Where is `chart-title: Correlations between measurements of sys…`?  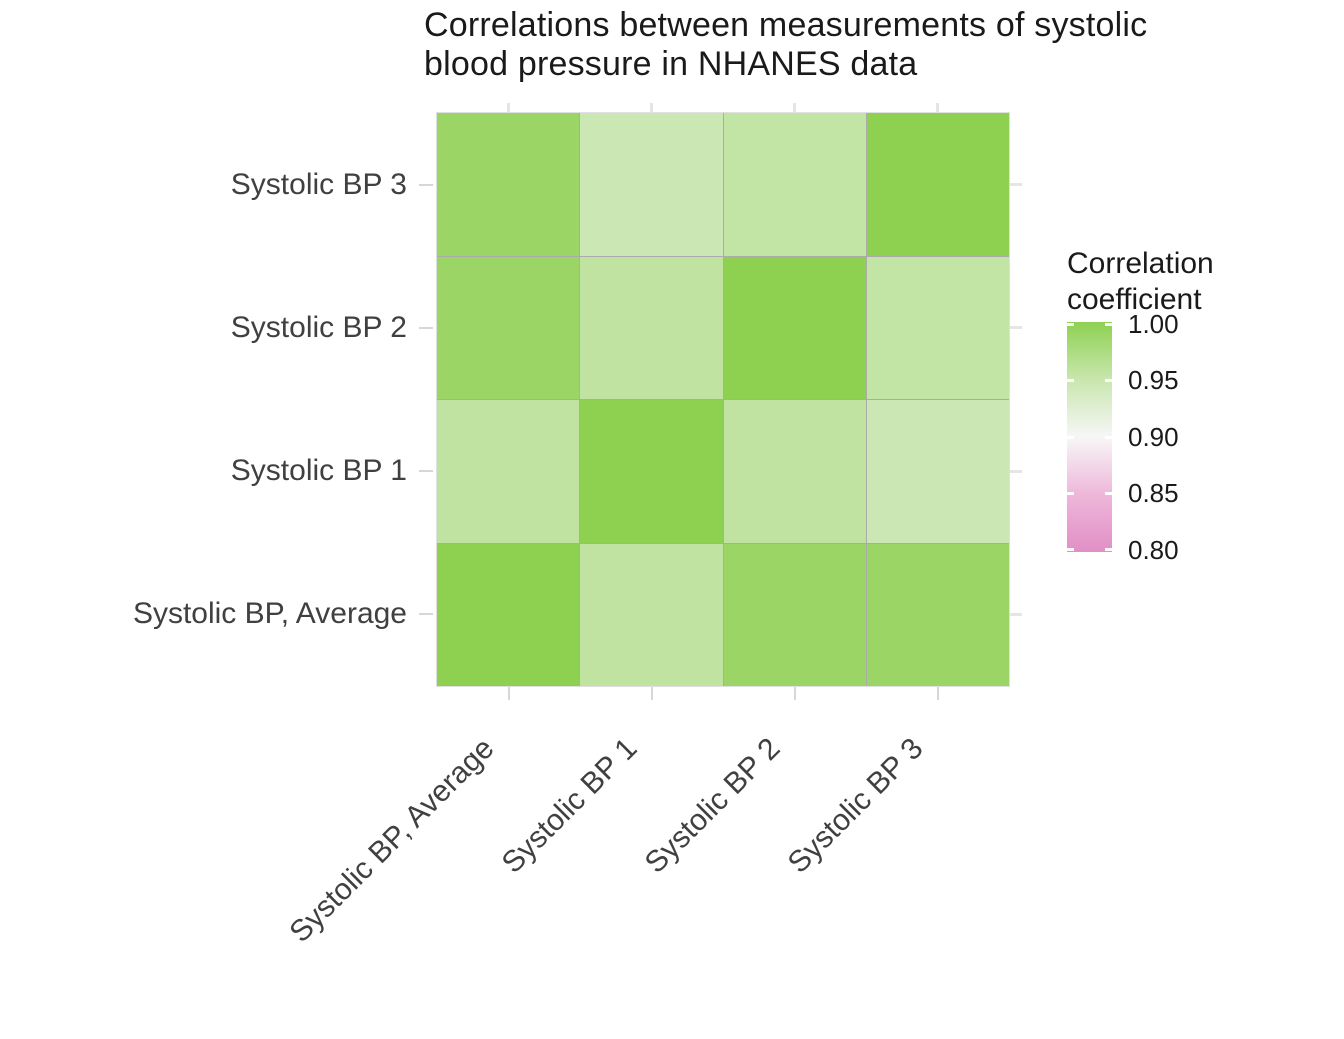
chart-title: Correlations between measurements of sys… is located at coordinates (786, 44).